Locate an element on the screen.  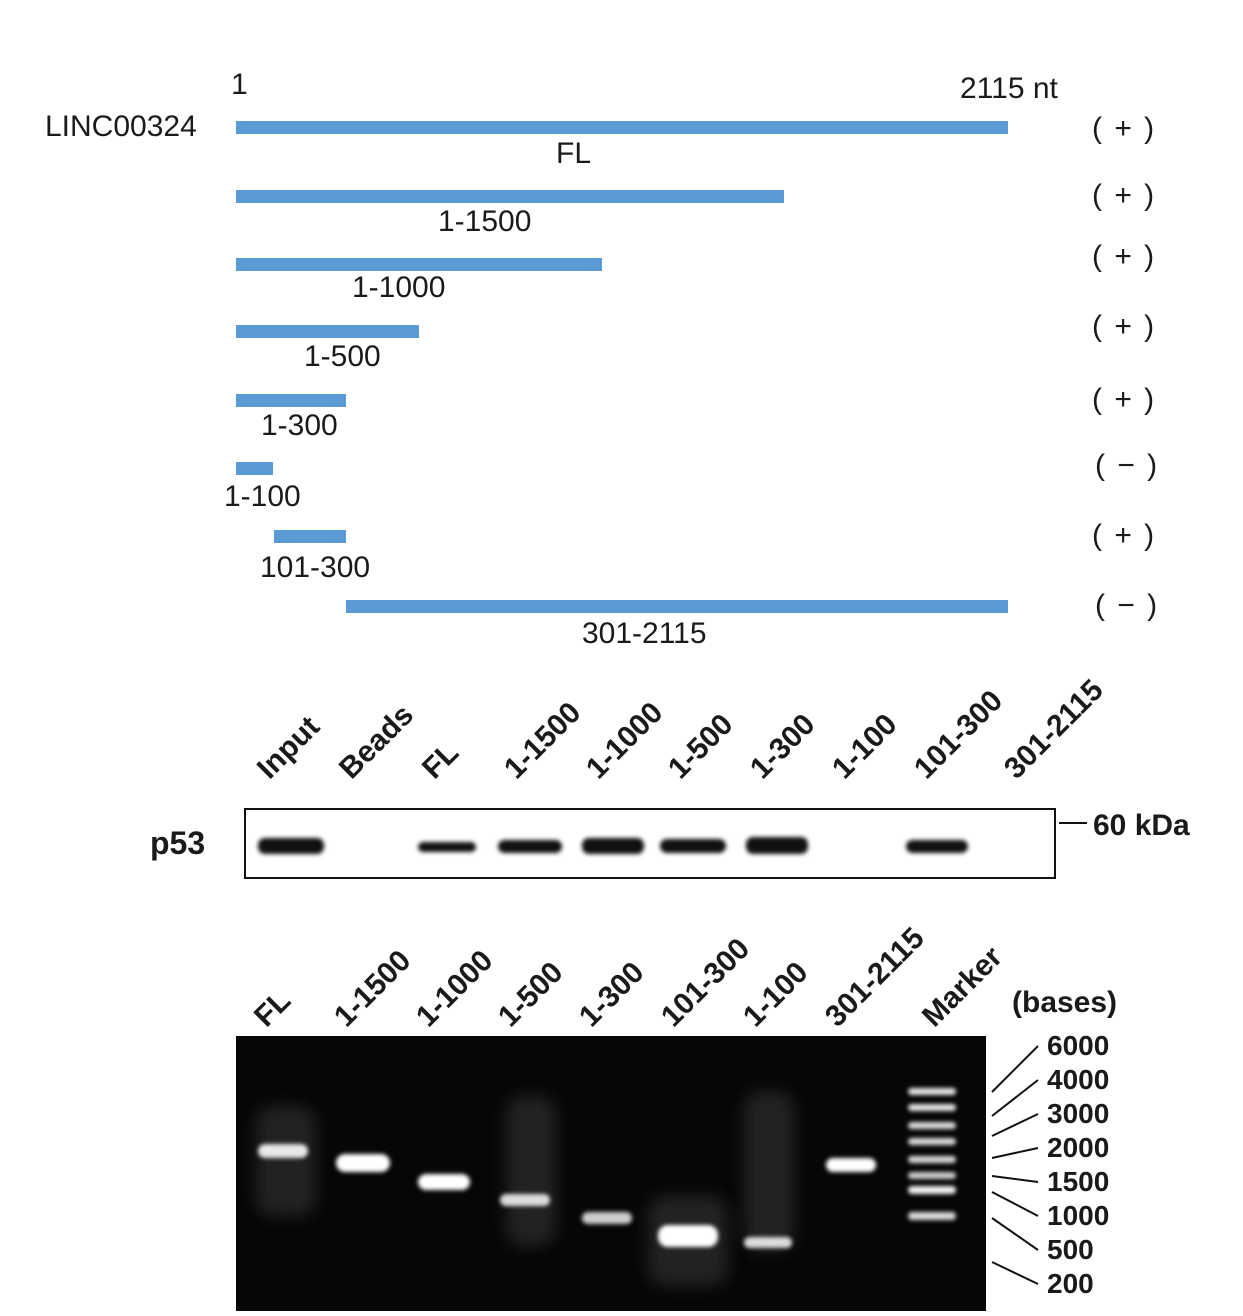
protein-label: p53 is located at coordinates (178, 843).